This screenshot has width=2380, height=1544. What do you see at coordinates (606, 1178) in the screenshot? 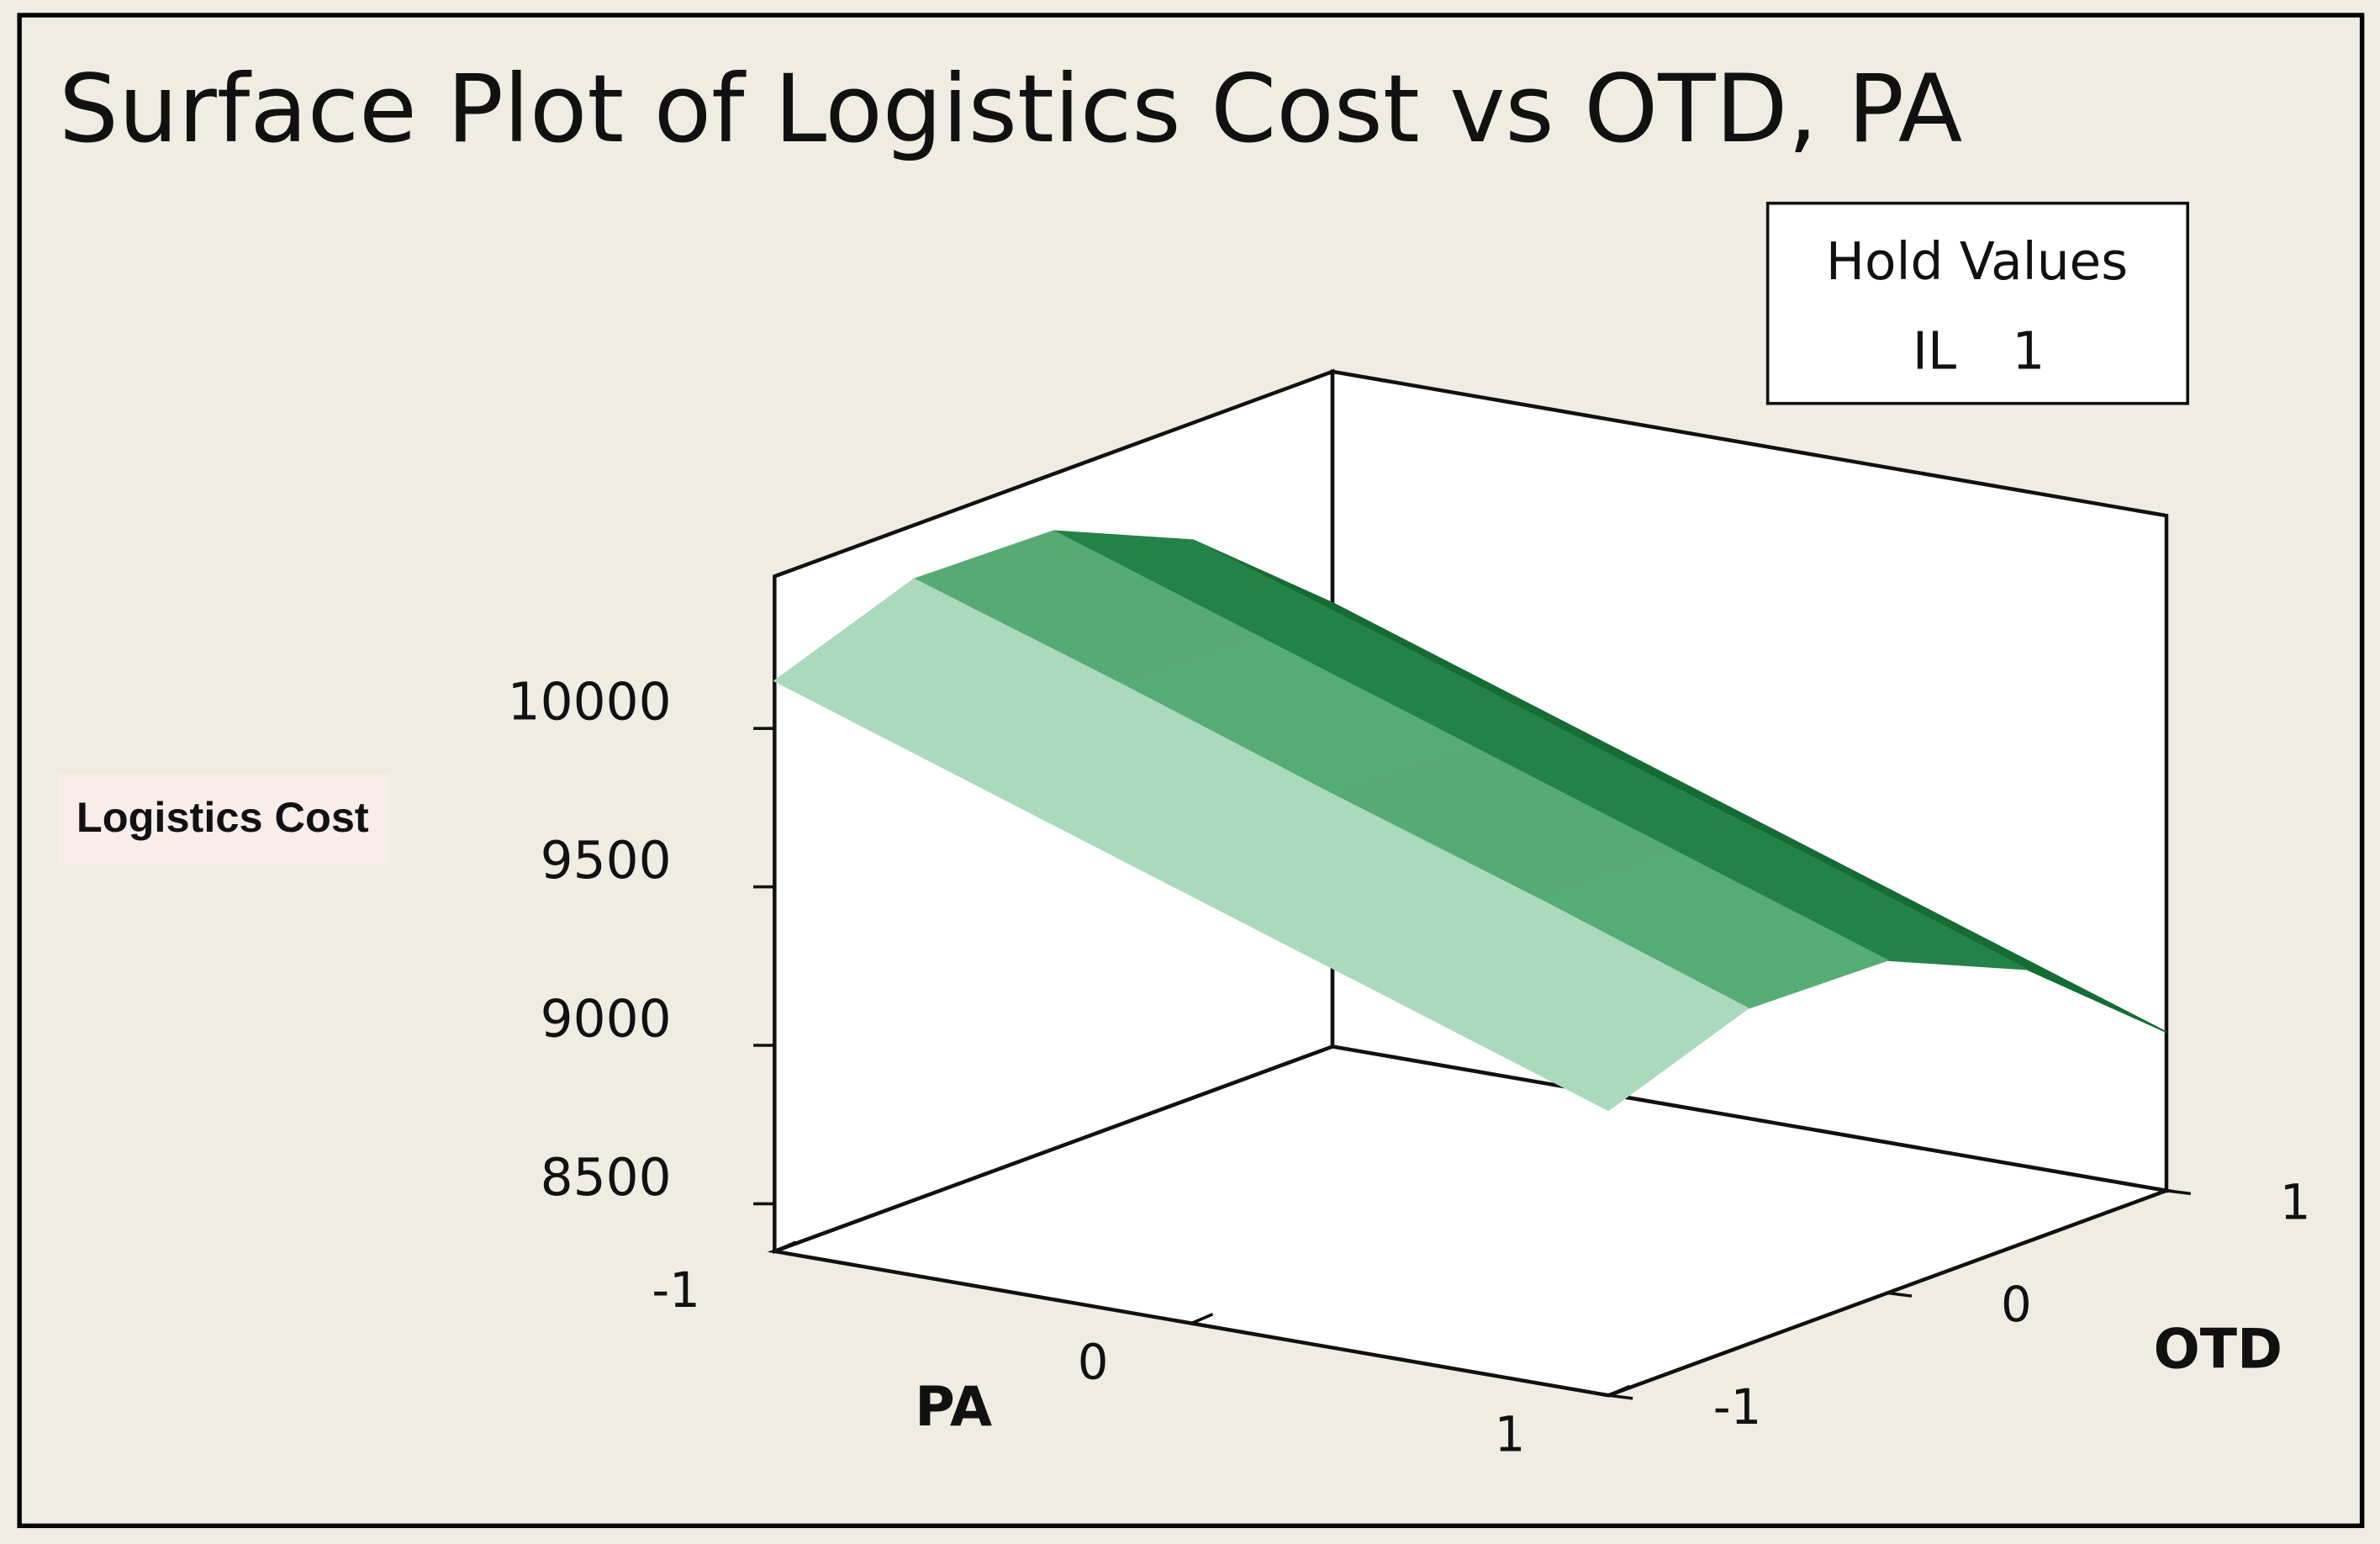
I see `z-tick-label: 8500` at bounding box center [606, 1178].